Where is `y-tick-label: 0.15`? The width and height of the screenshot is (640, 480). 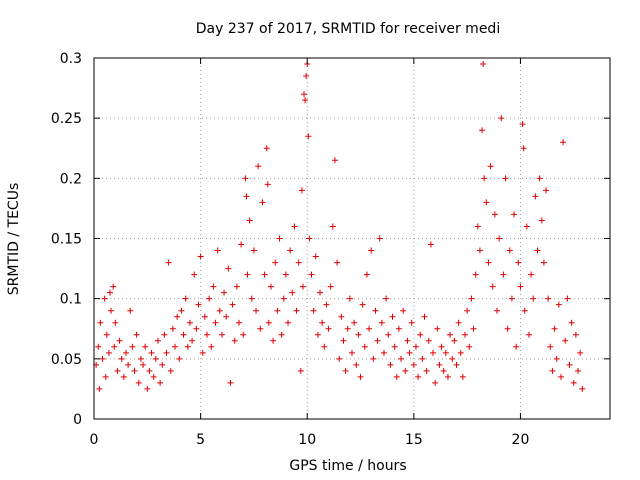 y-tick-label: 0.15 is located at coordinates (66, 240).